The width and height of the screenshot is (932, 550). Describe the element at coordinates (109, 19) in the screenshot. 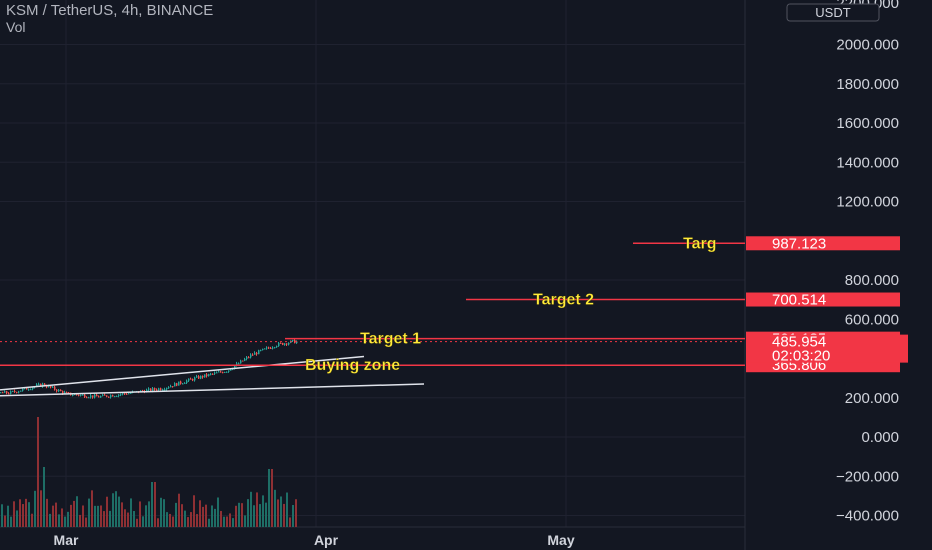

I see `chart-header: KSM / TetherUS, 4h, BINANCE Vol` at that location.